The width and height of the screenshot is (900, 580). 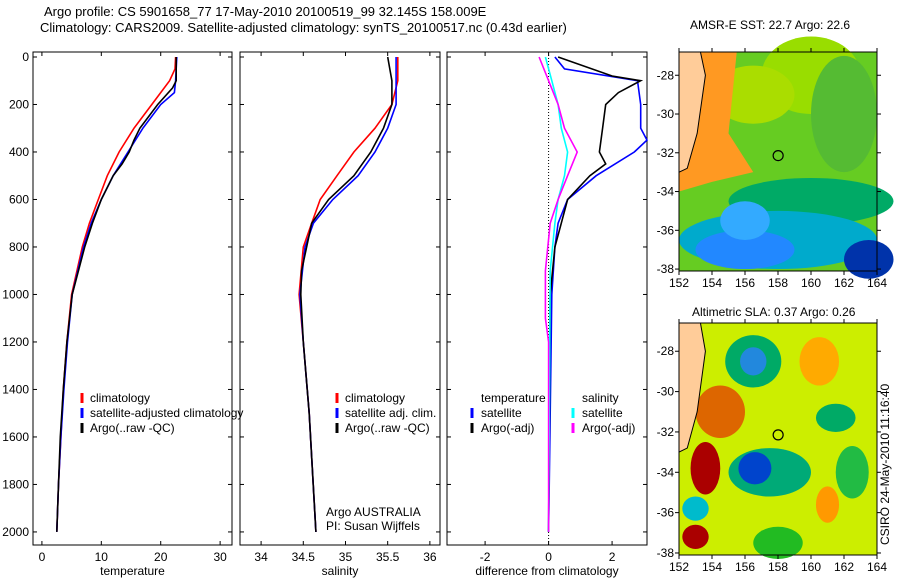 What do you see at coordinates (19, 199) in the screenshot?
I see `y-tick-label: 600` at bounding box center [19, 199].